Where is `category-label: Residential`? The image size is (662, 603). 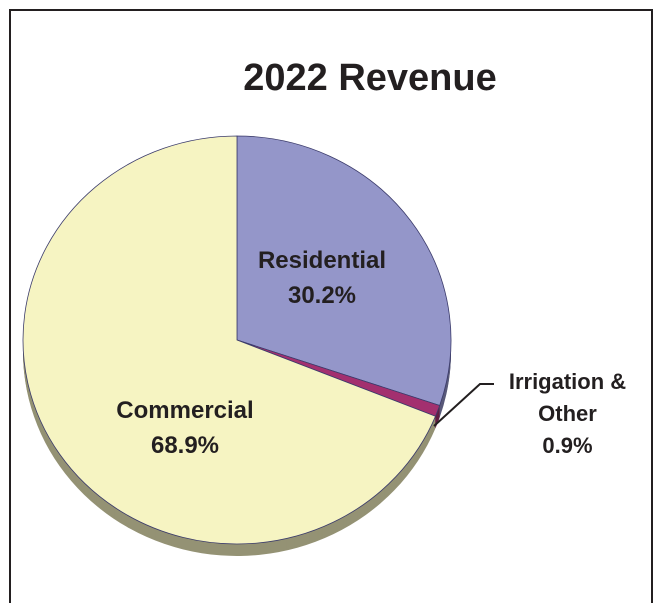 category-label: Residential is located at coordinates (322, 260).